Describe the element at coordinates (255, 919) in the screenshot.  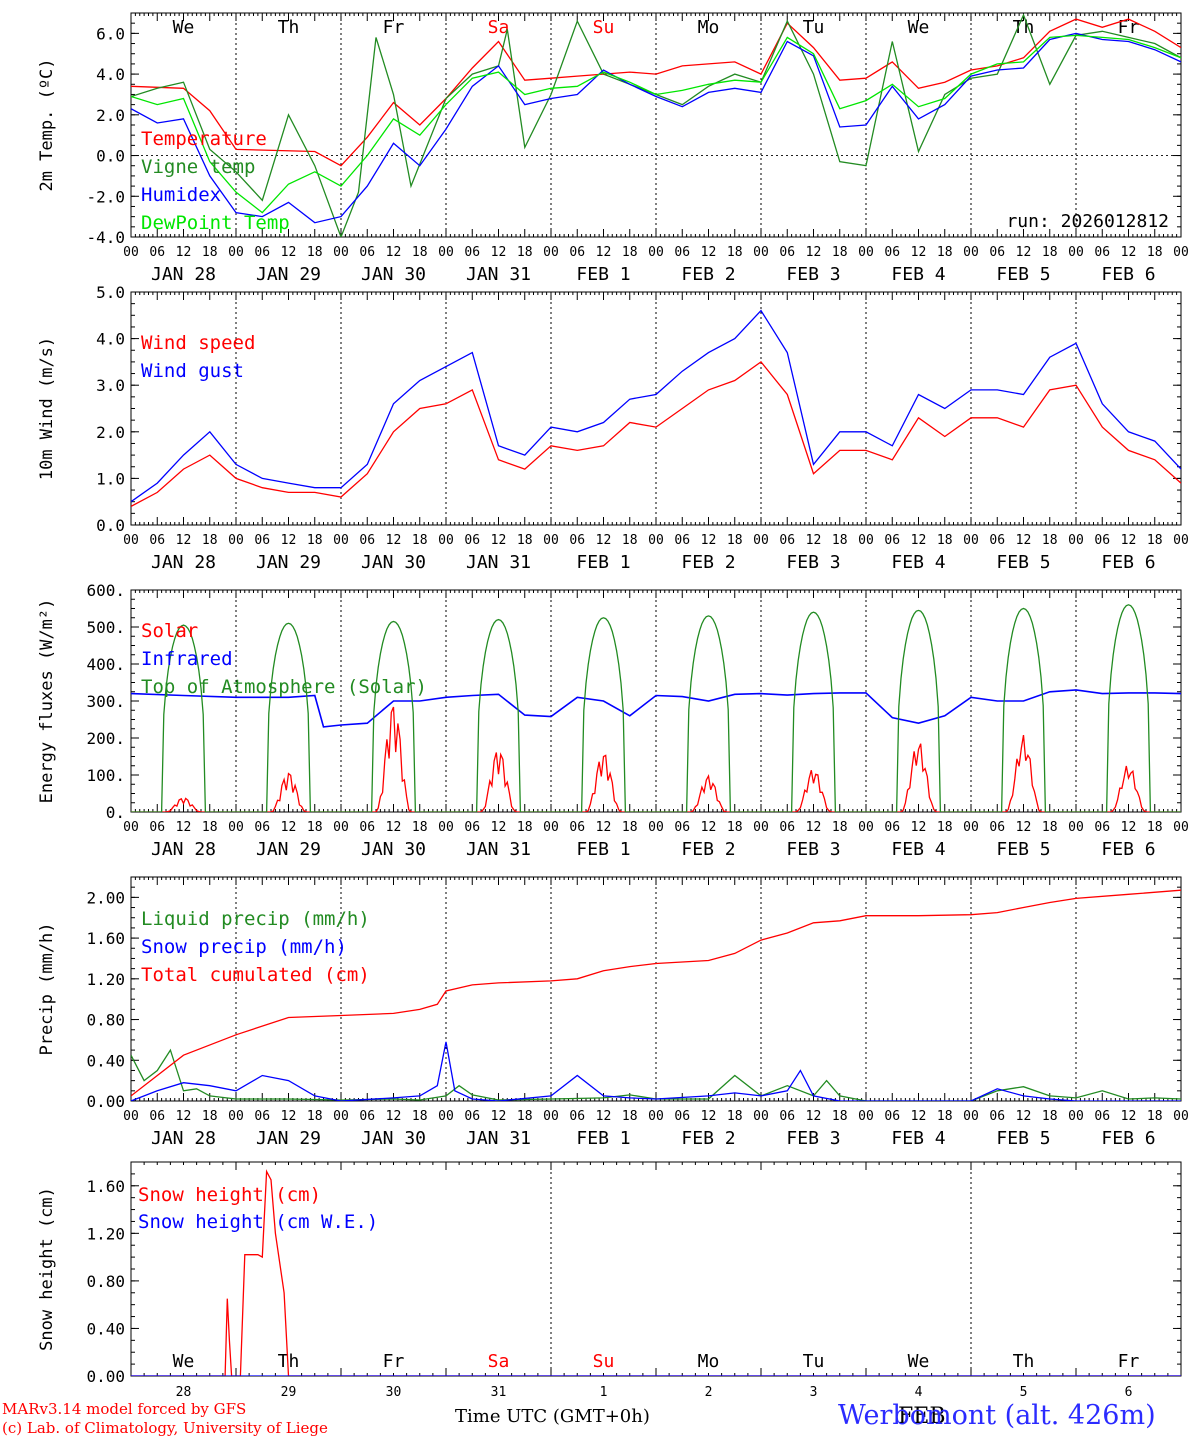
I see `legend-entry: Liquid precip (mm/h)` at that location.